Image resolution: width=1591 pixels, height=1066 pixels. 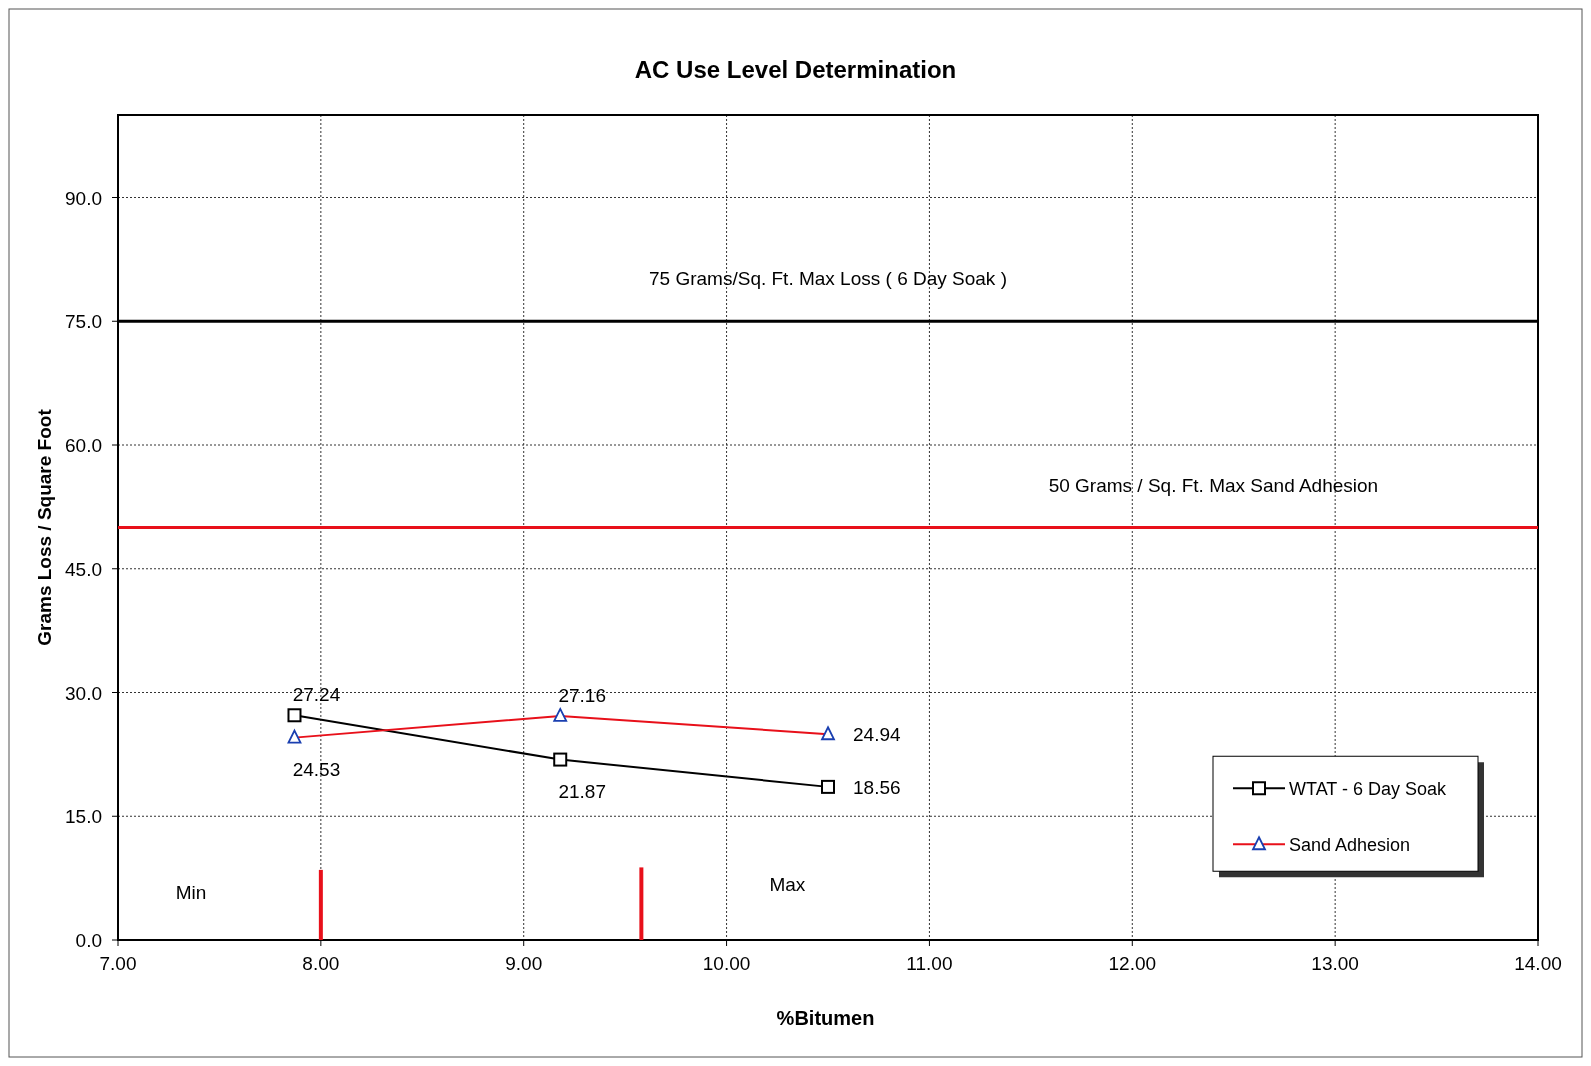 I want to click on x-tick-label: 7.00, so click(x=118, y=963).